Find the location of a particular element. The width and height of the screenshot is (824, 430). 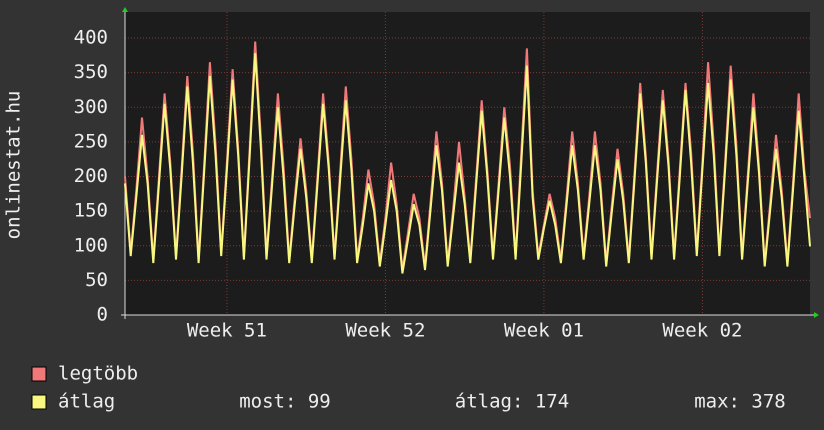

legend-label: legtöbb is located at coordinates (98, 374).